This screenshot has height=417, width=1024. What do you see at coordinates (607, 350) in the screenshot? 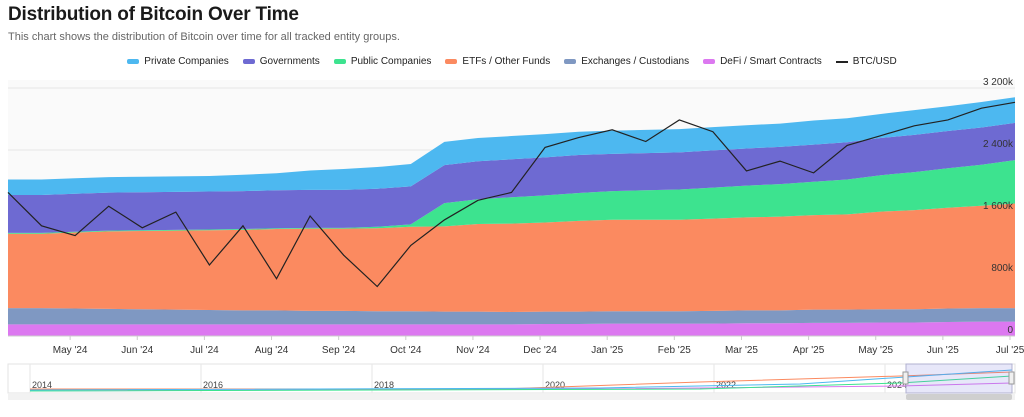
I see `x-tick-label: Jan '25` at bounding box center [607, 350].